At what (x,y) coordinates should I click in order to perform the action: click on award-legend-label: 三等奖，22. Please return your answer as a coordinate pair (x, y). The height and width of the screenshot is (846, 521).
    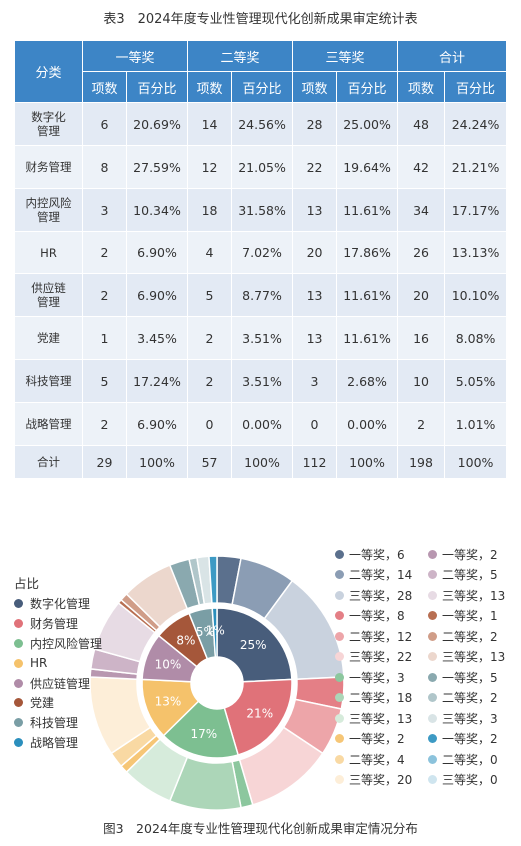
    Looking at the image, I should click on (381, 657).